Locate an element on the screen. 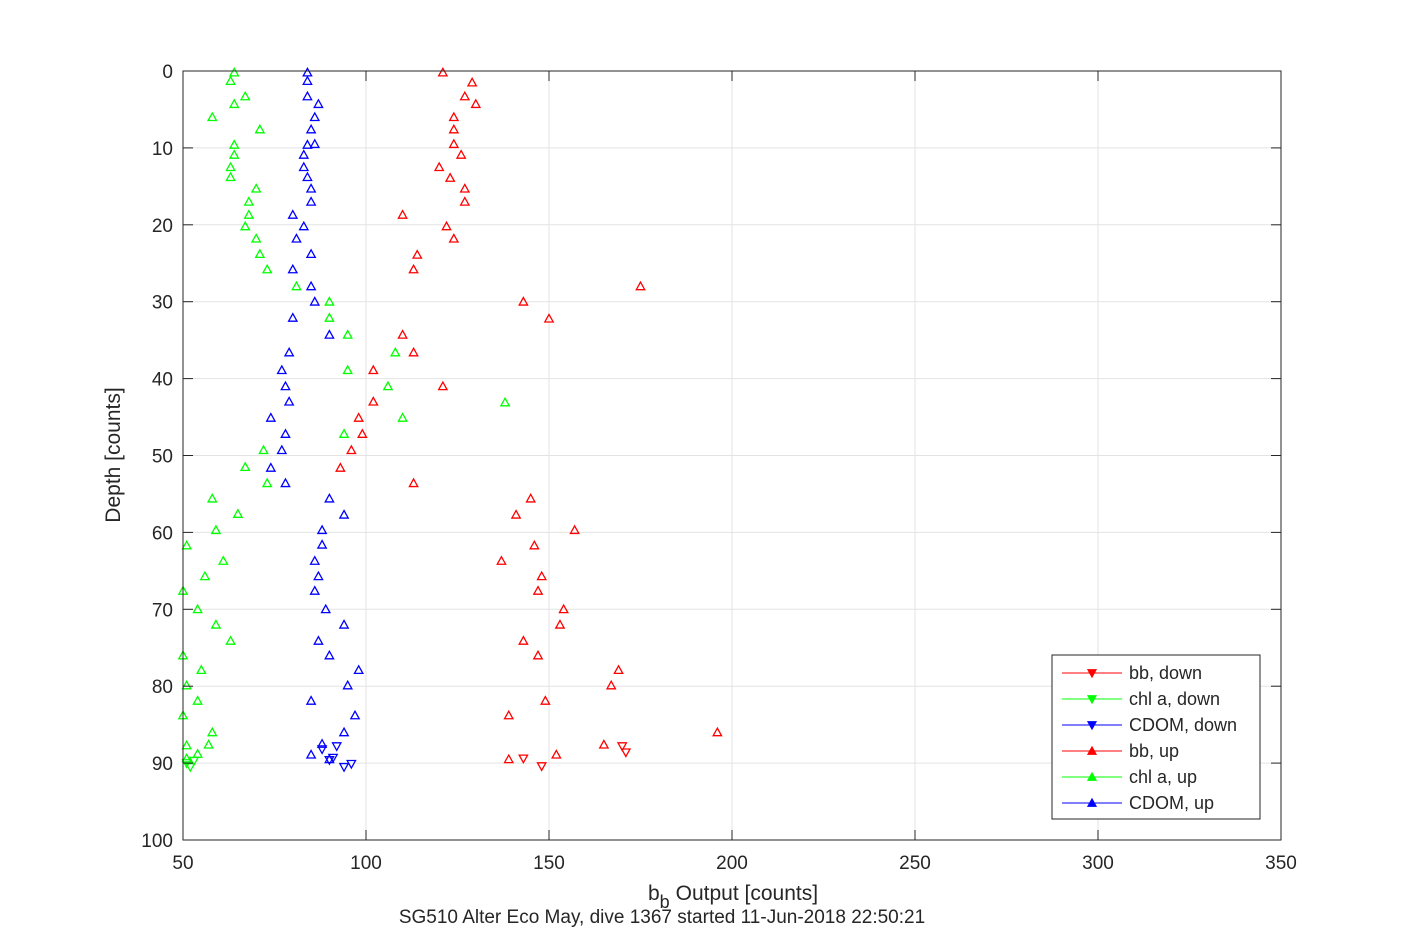  x-axis-label-symbol: b is located at coordinates (654, 893).